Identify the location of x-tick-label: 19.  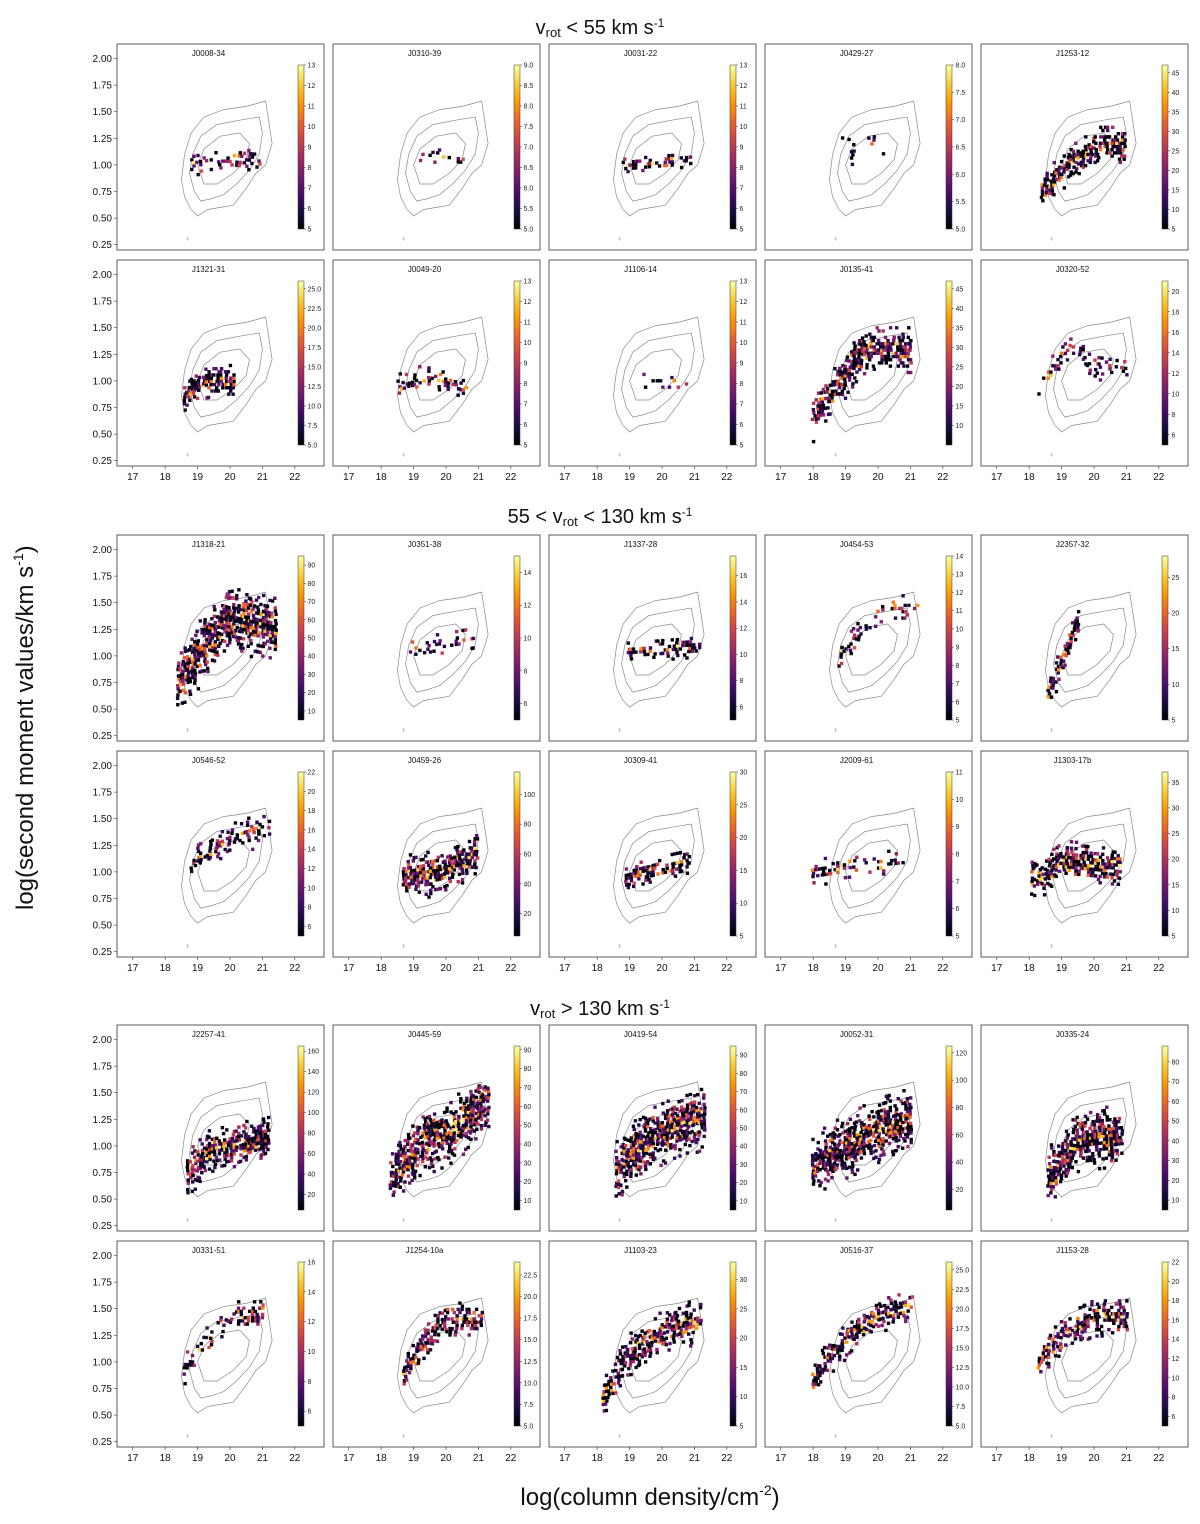
(846, 477).